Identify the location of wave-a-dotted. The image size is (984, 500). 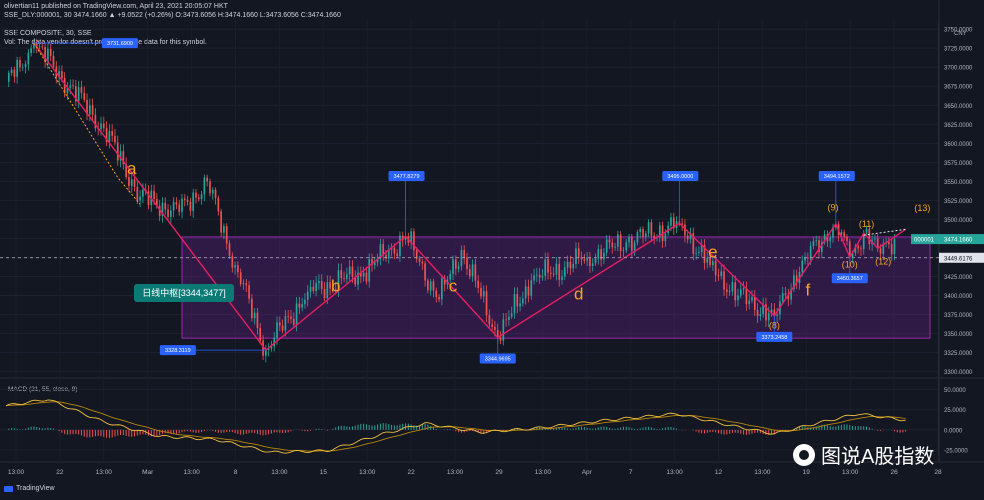
(87, 123).